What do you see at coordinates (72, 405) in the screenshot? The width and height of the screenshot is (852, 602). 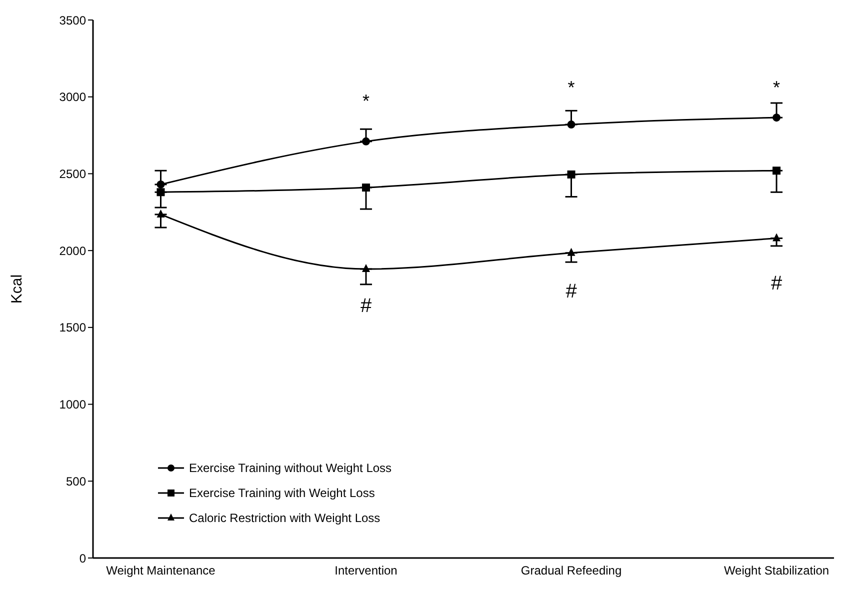 I see `y-tick-label: 1000` at bounding box center [72, 405].